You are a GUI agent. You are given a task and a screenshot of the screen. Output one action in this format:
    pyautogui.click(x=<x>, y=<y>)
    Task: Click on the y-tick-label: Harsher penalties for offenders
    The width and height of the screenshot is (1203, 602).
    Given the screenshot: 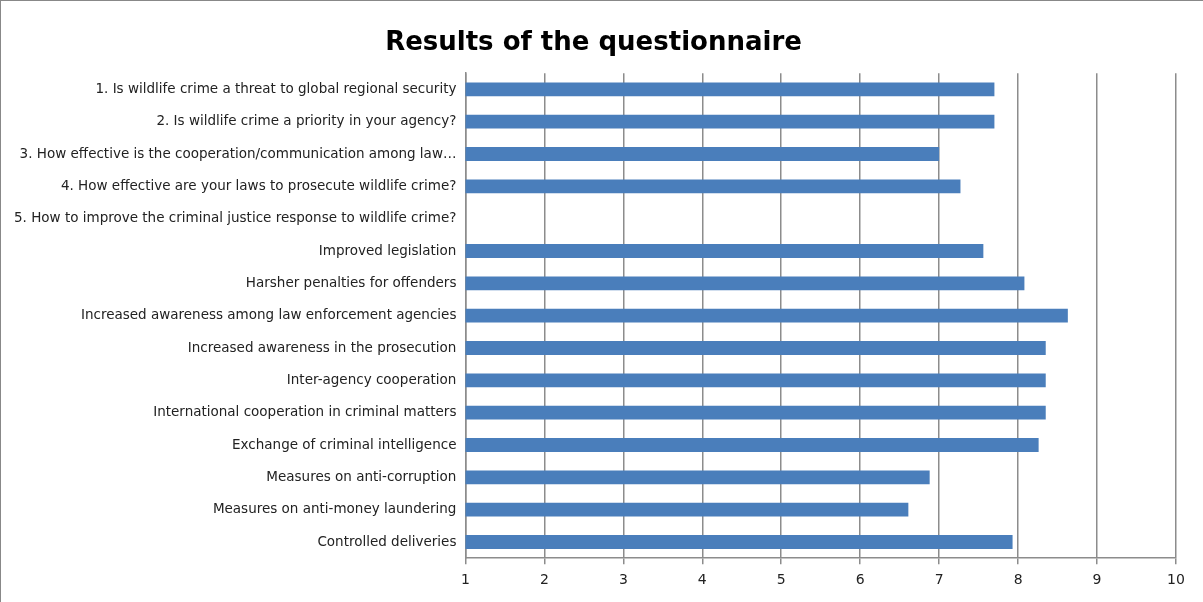 What is the action you would take?
    pyautogui.click(x=351, y=281)
    